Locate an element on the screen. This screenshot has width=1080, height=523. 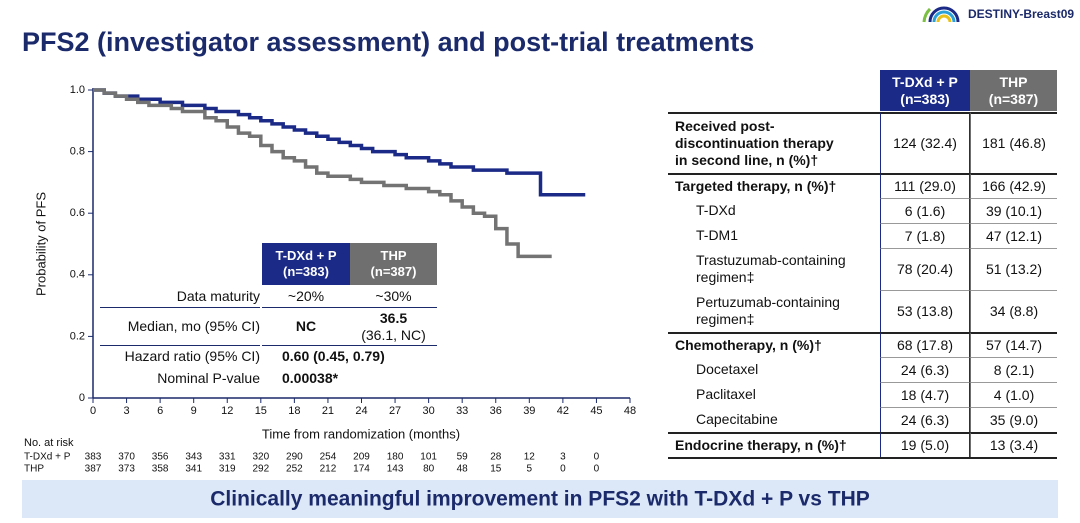
logo: DESTINY-Breast09 is located at coordinates (998, 14).